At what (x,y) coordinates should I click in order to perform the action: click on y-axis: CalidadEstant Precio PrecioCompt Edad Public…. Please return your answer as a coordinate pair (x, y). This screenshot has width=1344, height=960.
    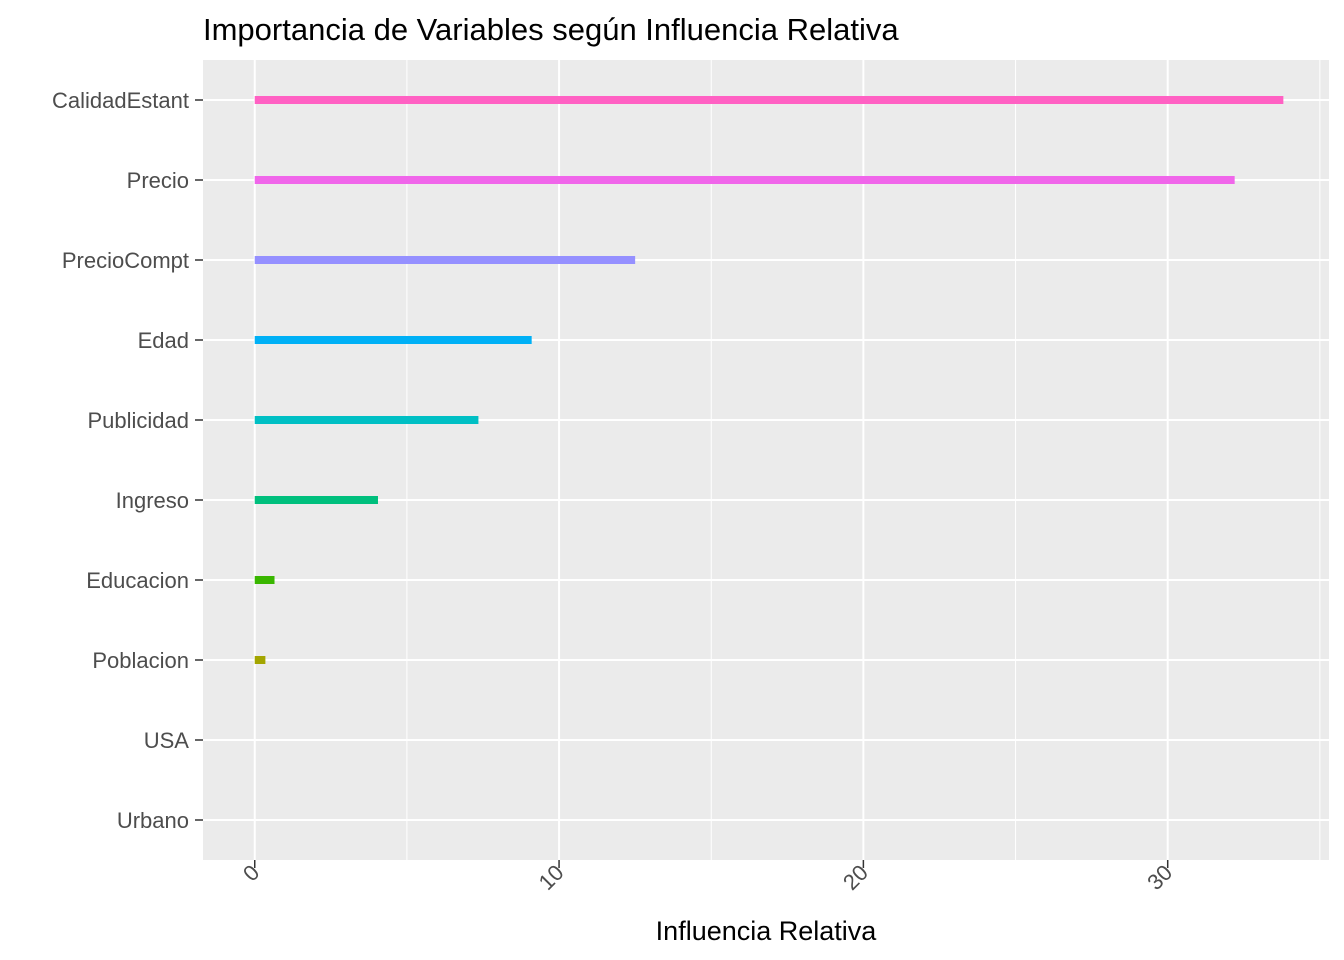
    Looking at the image, I should click on (127, 460).